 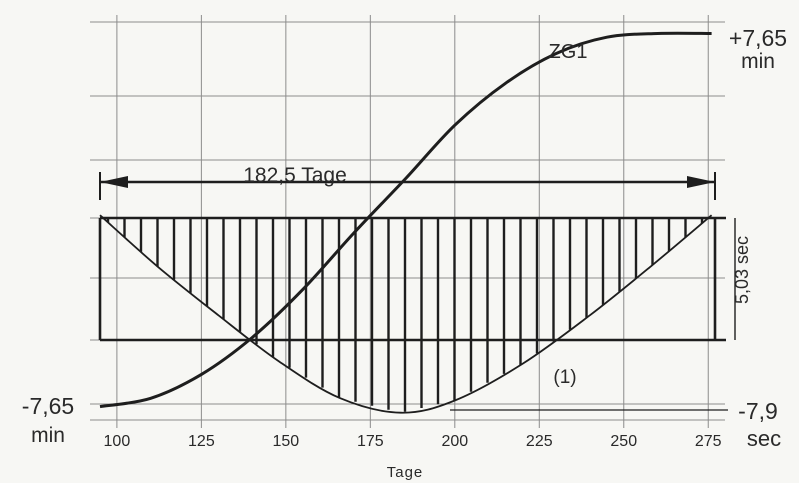 I want to click on x-tick-label: 150, so click(x=286, y=441).